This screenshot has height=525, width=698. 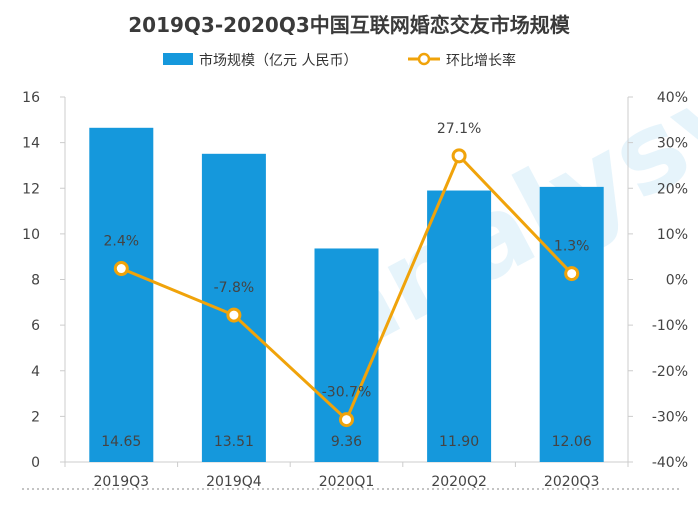 What do you see at coordinates (31, 98) in the screenshot?
I see `y-left-tick-label: 16` at bounding box center [31, 98].